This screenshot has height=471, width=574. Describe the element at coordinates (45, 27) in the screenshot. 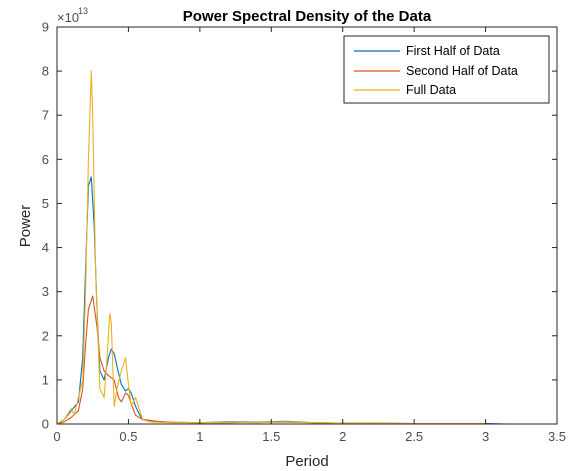

I see `y-tick-label: 9` at that location.